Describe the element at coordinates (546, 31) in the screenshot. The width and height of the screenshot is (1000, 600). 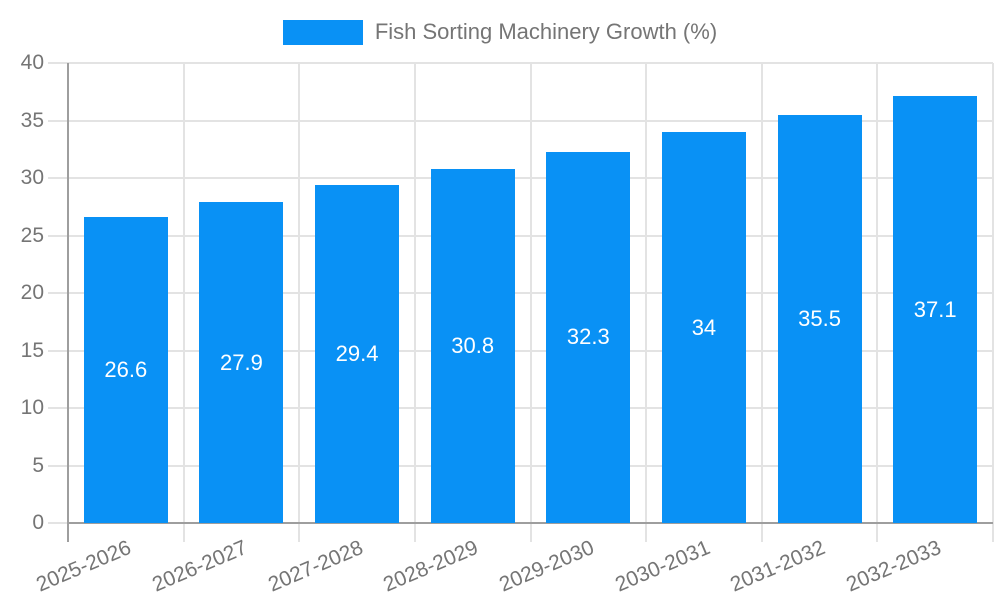
I see `legend-label: Fish Sorting Machinery Growth (%)` at that location.